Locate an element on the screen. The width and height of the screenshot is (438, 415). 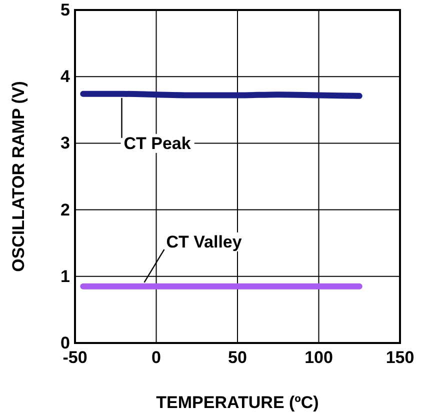
x-tick-label: 100 is located at coordinates (318, 358).